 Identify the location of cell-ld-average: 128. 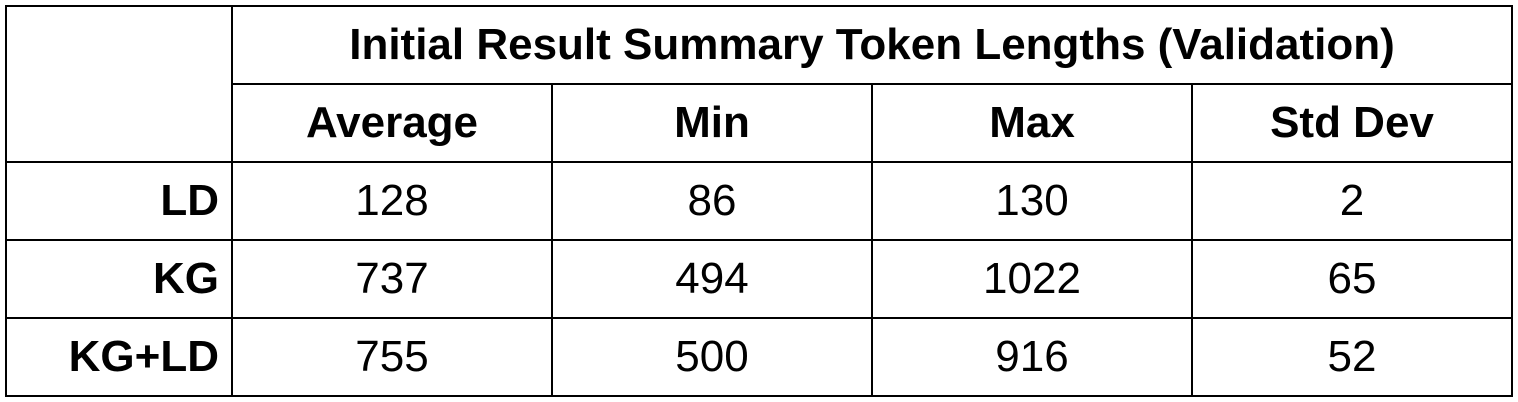
(392, 201).